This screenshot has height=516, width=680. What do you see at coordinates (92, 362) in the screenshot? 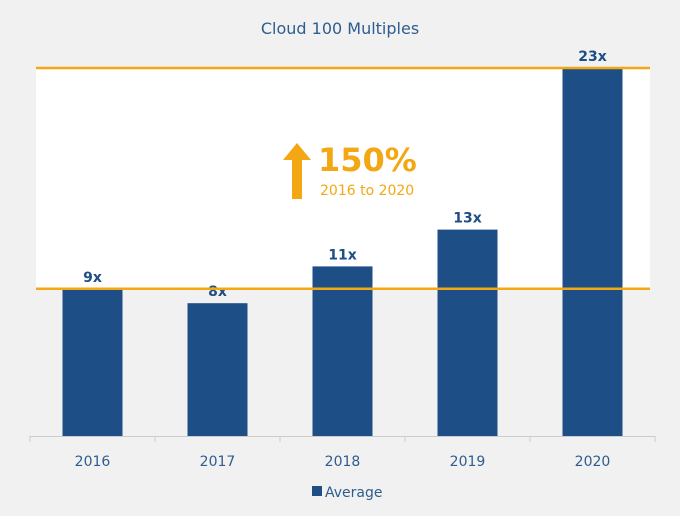
I see `bar-2016` at bounding box center [92, 362].